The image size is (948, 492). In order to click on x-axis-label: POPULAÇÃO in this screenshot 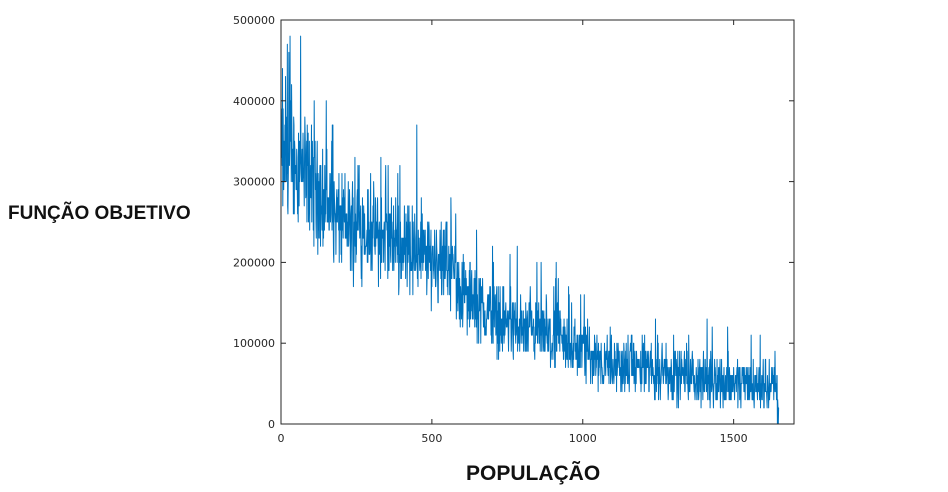, I will do `click(533, 473)`.